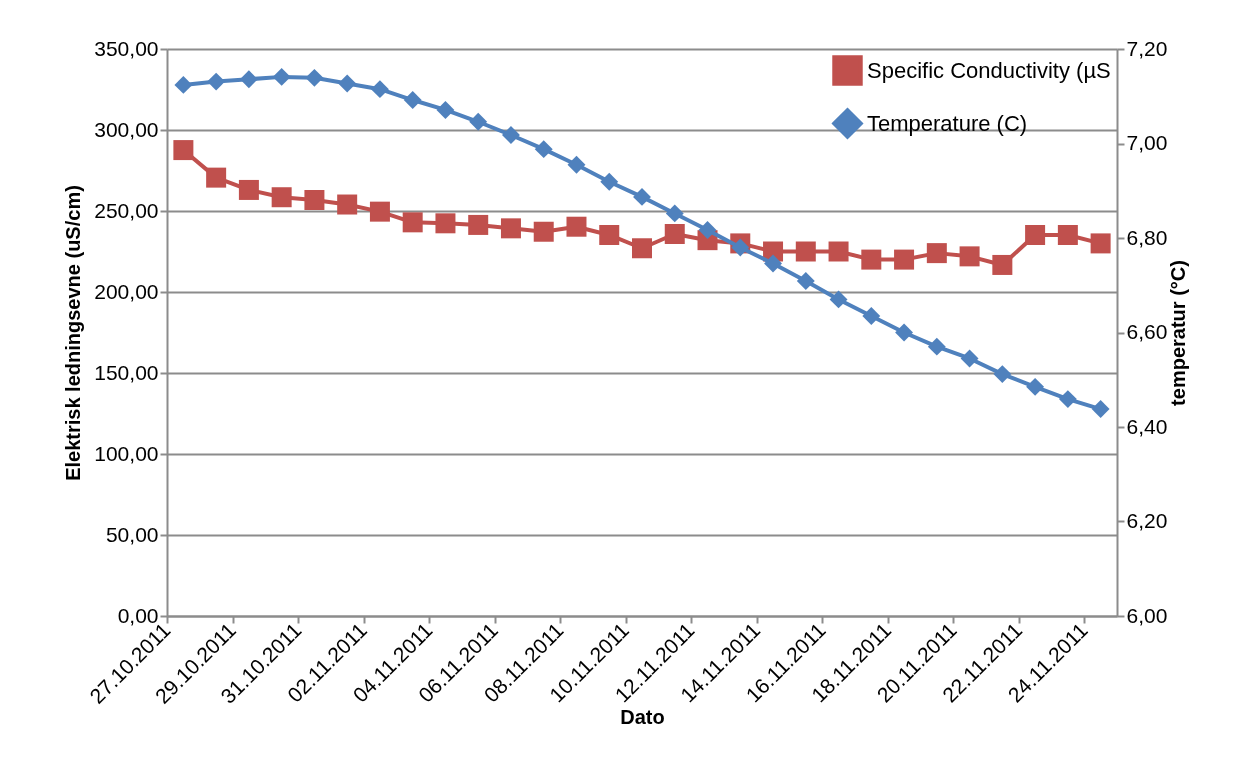  Describe the element at coordinates (1147, 142) in the screenshot. I see `y2-tick-label: 7,00` at that location.